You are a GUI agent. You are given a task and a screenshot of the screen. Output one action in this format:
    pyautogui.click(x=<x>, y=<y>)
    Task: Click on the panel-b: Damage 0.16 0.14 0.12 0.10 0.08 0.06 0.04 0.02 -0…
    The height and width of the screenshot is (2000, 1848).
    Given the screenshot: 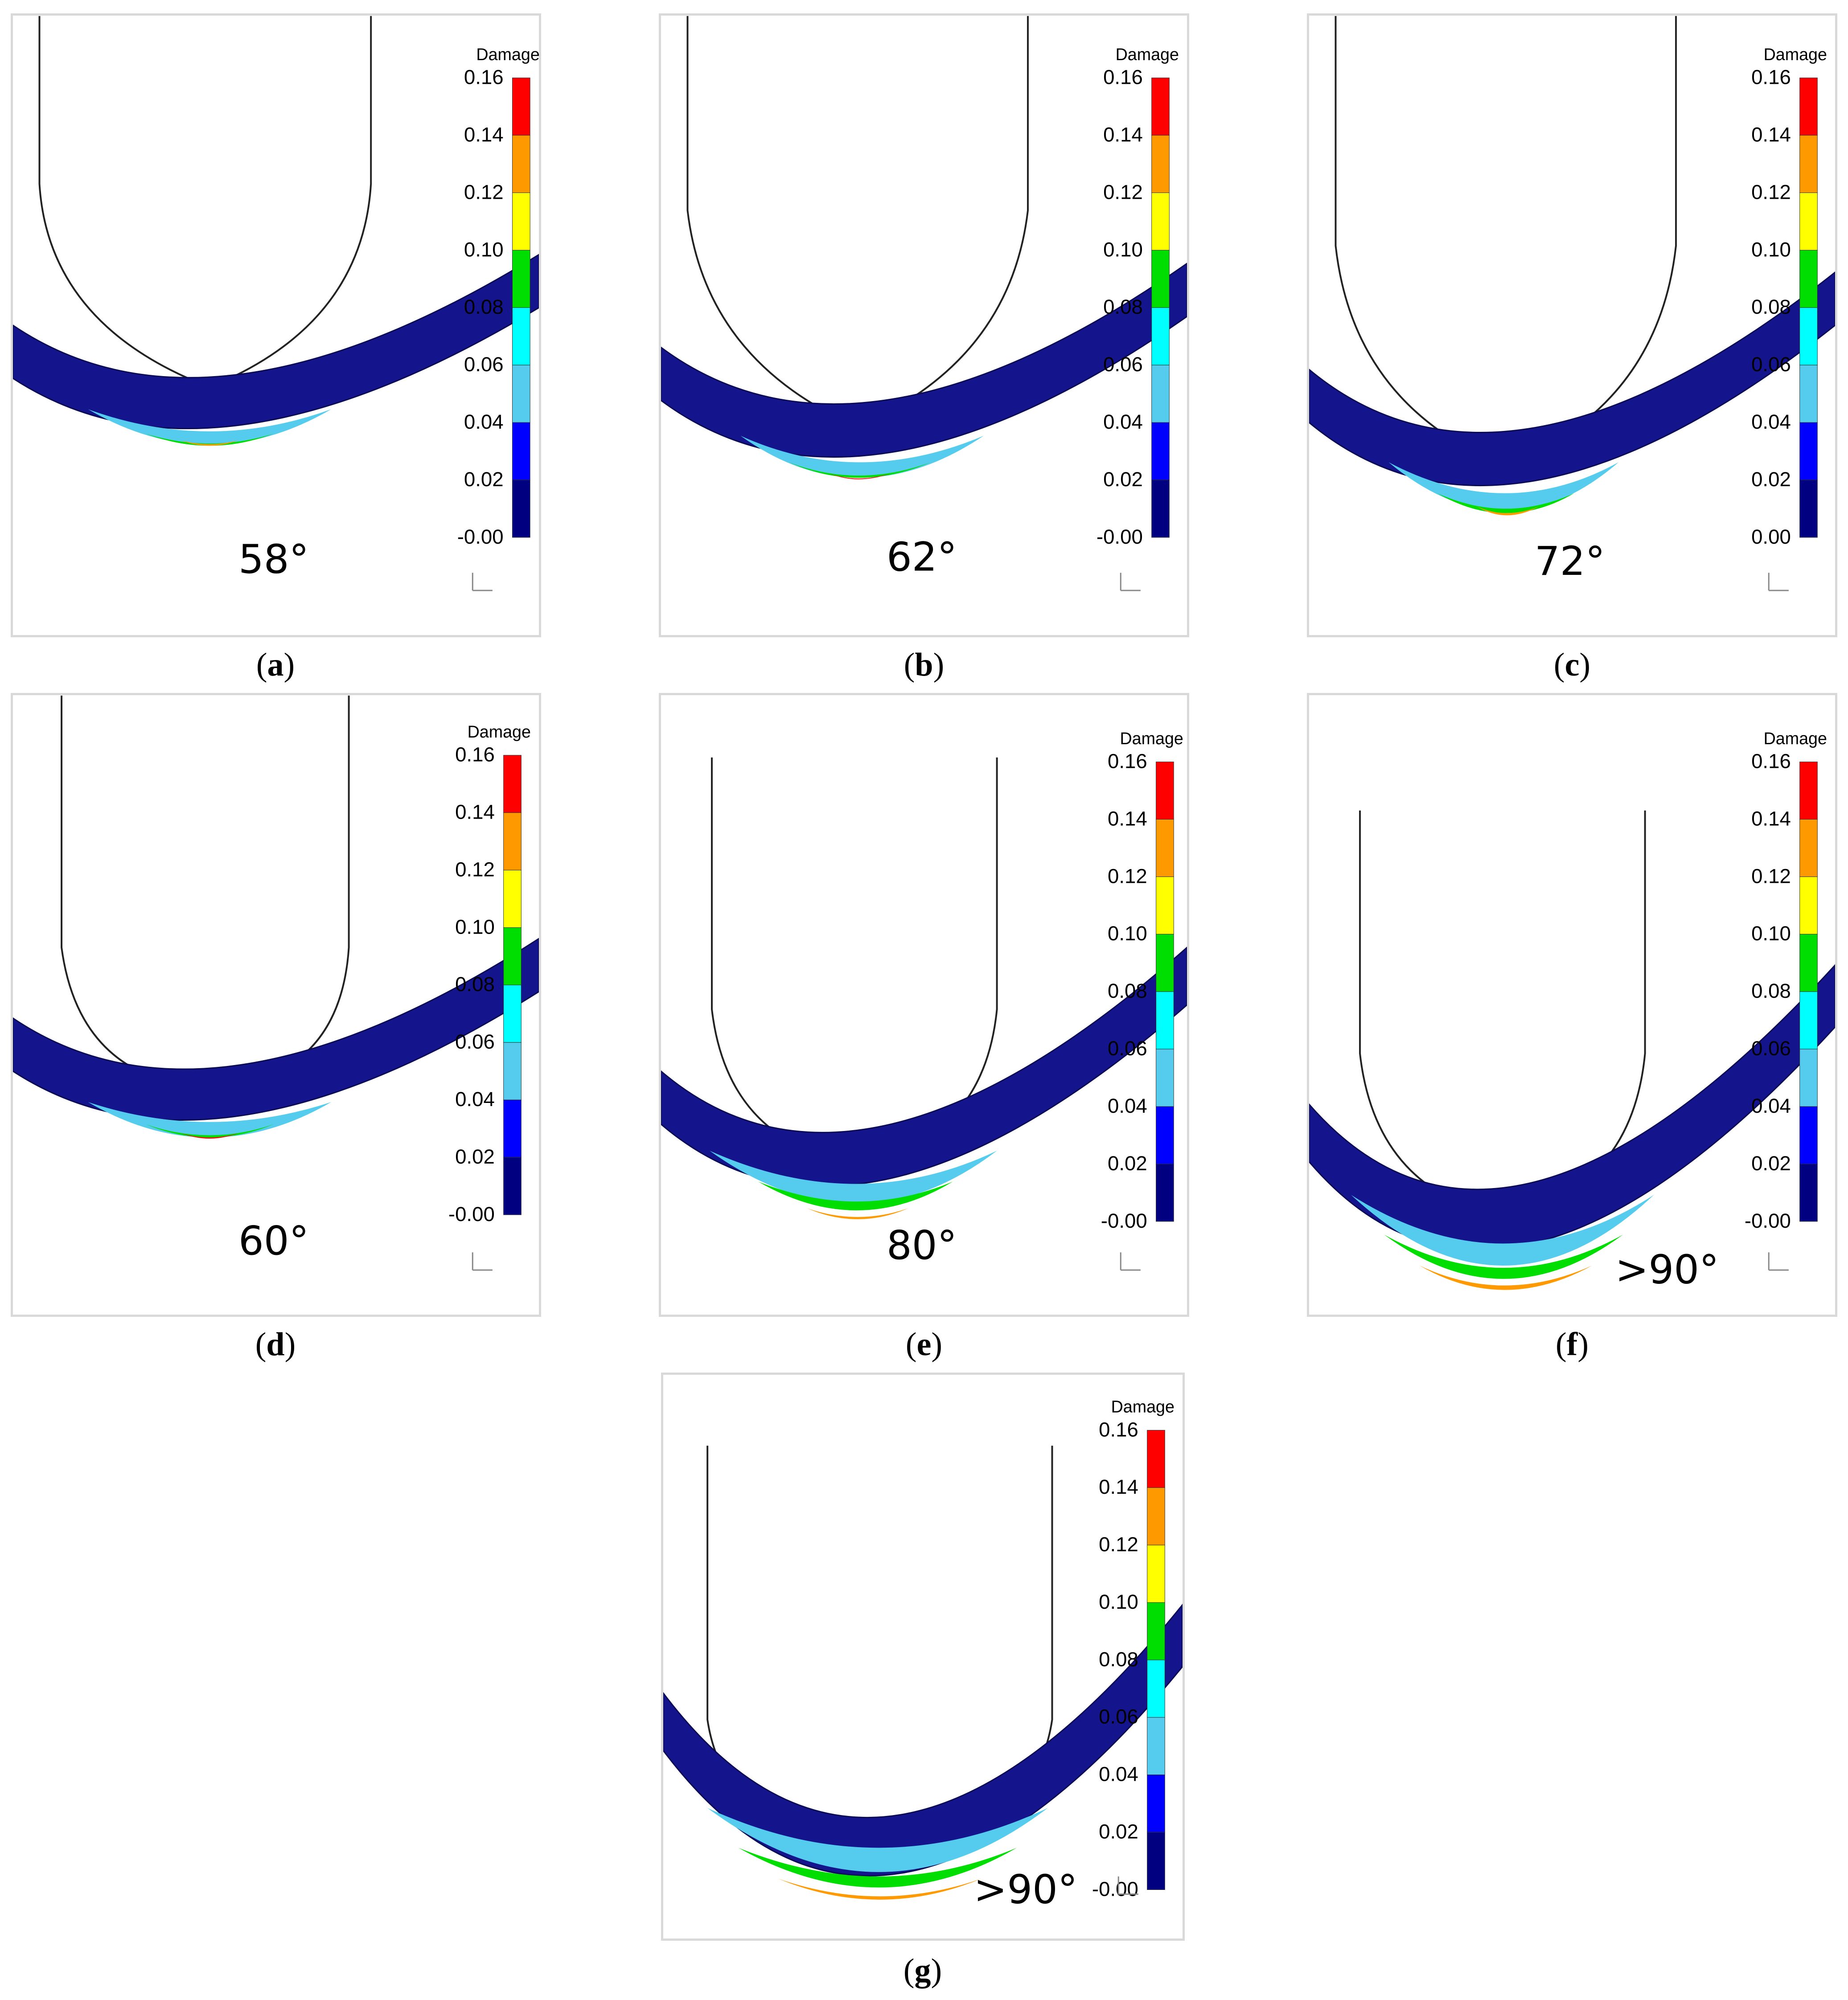 What is the action you would take?
    pyautogui.click(x=924, y=325)
    